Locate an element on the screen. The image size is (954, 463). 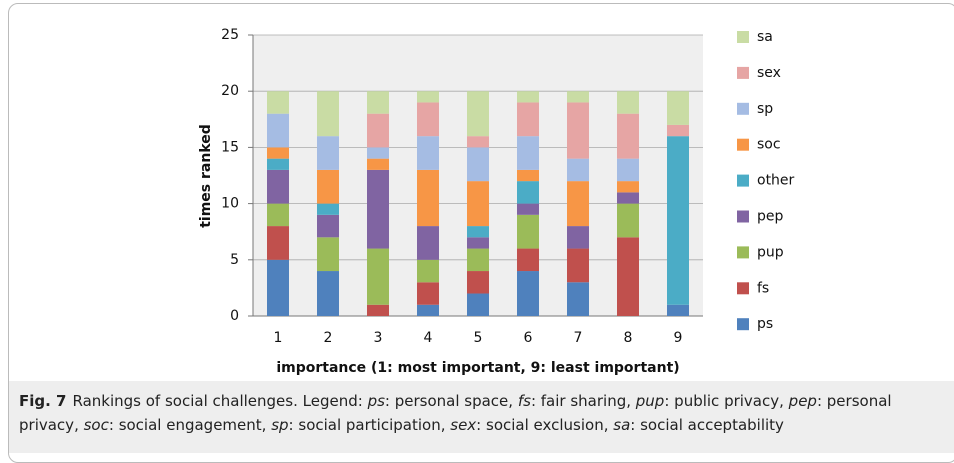
y-axis-label: times ranked is located at coordinates (206, 176).